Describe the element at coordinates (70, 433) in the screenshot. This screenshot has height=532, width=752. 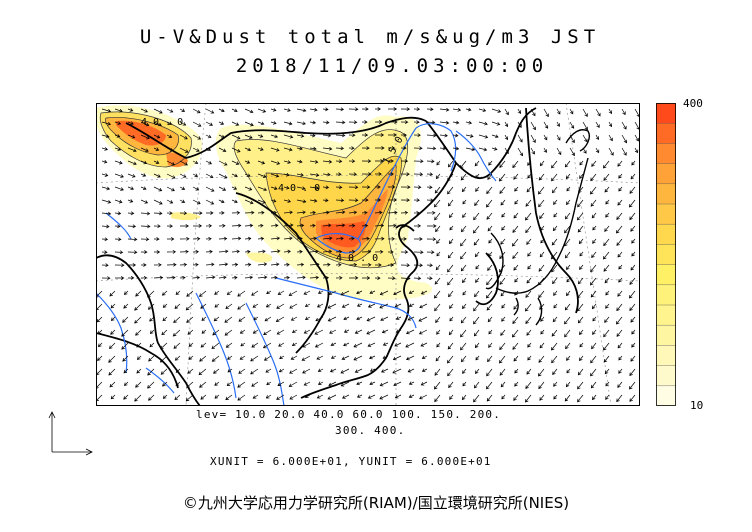
I see `unit-vector-arrows` at that location.